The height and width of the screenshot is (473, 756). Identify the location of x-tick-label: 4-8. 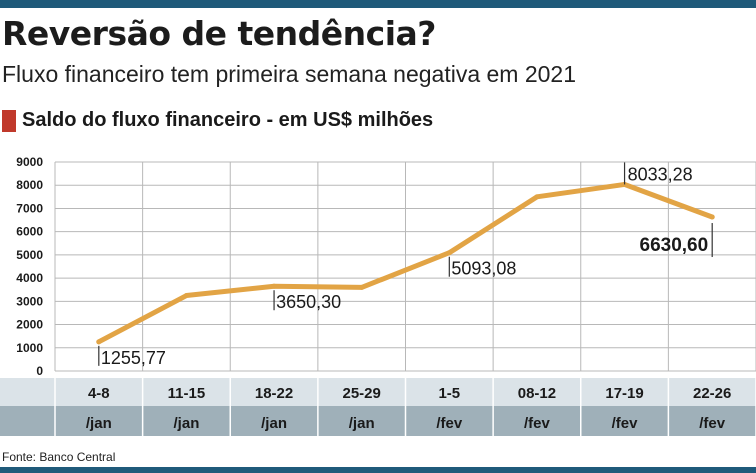
(99, 393).